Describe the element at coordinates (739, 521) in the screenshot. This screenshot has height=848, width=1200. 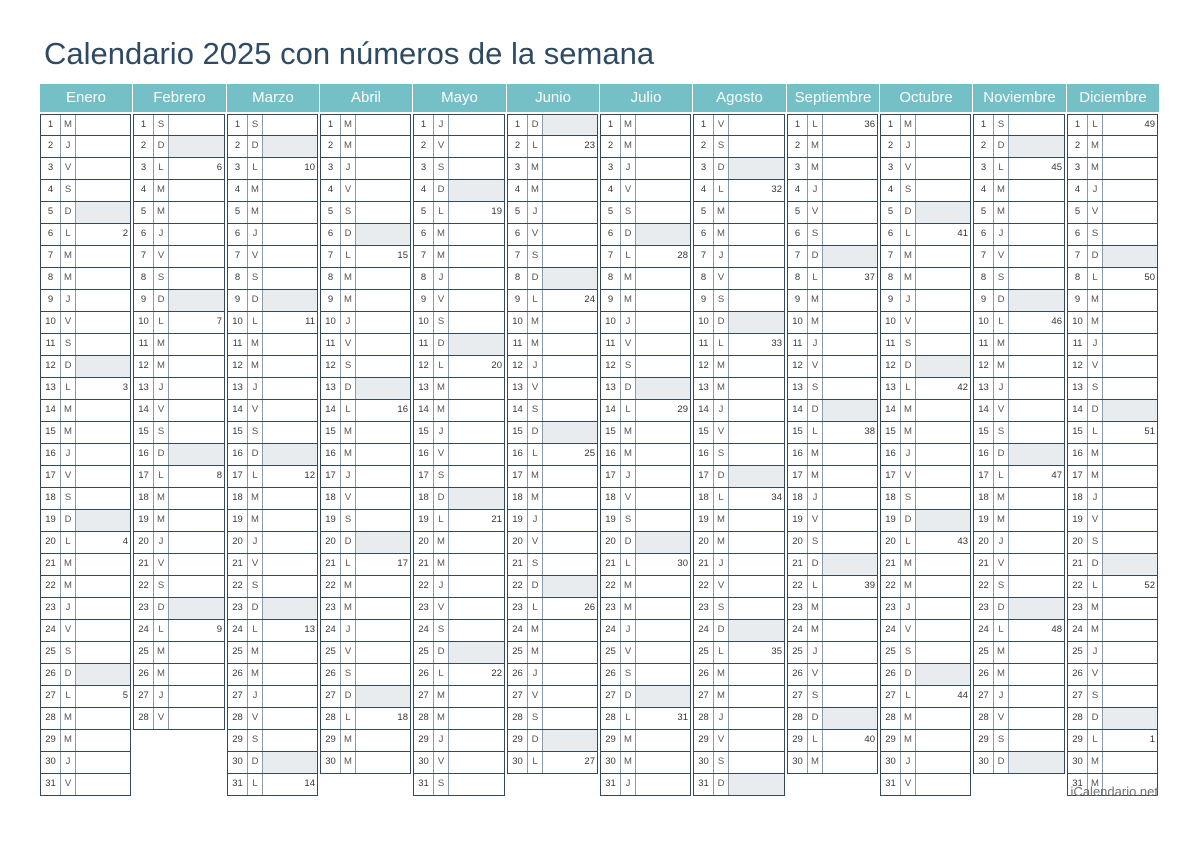
I see `day-cell: 19 M` at that location.